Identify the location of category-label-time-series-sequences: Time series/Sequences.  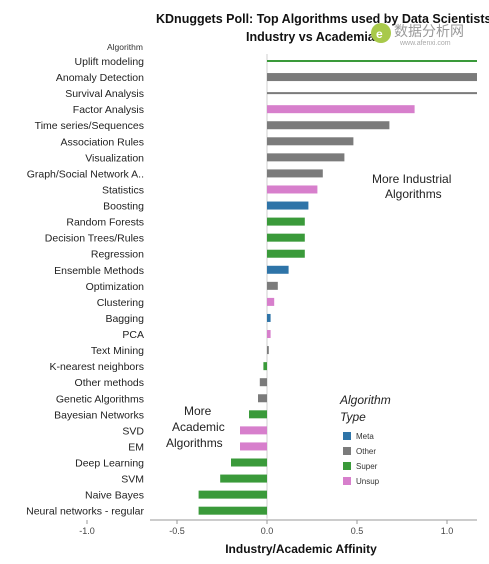
(89, 126).